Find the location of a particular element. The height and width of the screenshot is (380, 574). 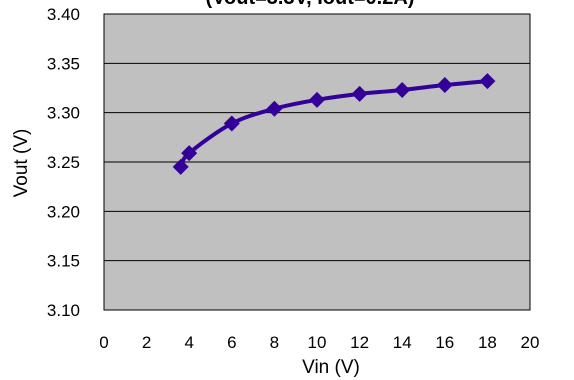

x-tick-label-5: 10 is located at coordinates (317, 342).